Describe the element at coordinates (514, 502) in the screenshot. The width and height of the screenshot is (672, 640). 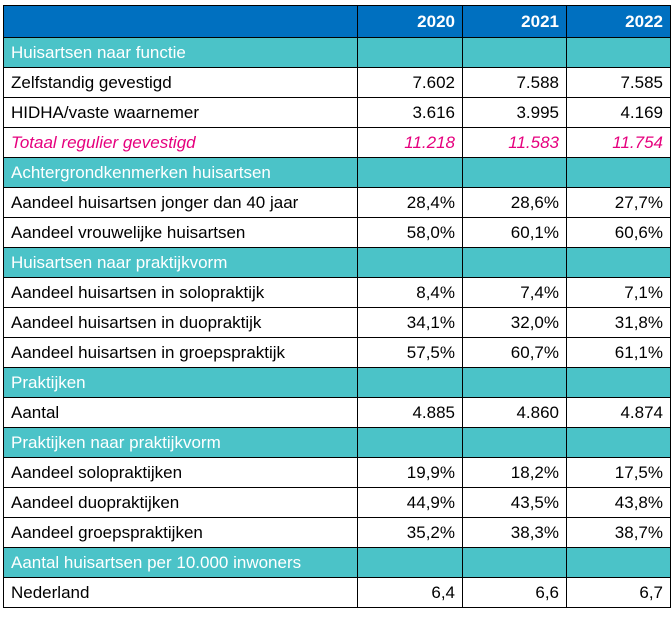
I see `value-cell-2021: 43,5%` at that location.